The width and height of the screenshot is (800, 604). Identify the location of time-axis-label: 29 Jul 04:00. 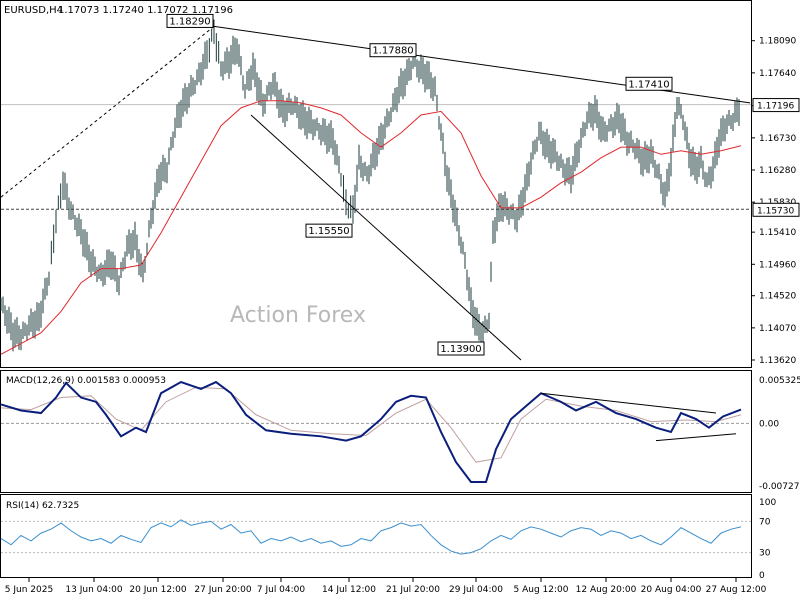
(476, 590).